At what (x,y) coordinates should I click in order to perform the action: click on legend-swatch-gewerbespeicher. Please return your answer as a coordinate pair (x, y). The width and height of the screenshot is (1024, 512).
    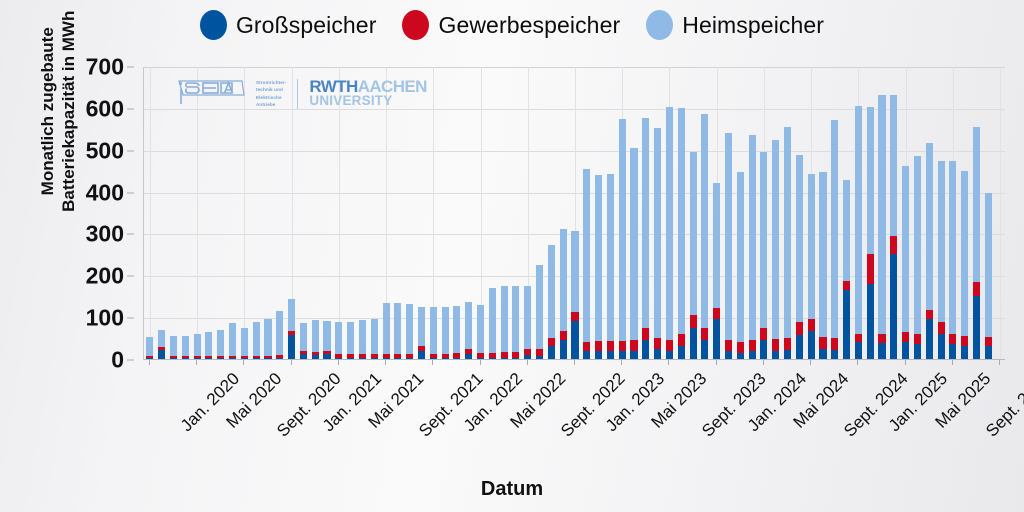
    Looking at the image, I should click on (416, 25).